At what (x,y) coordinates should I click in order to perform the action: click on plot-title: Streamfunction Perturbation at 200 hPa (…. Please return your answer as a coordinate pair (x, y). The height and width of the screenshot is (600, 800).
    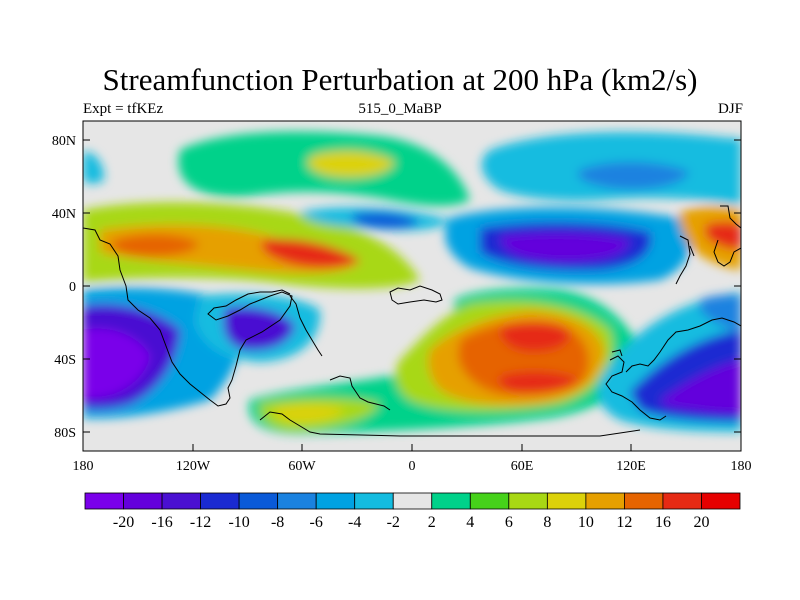
    Looking at the image, I should click on (400, 79).